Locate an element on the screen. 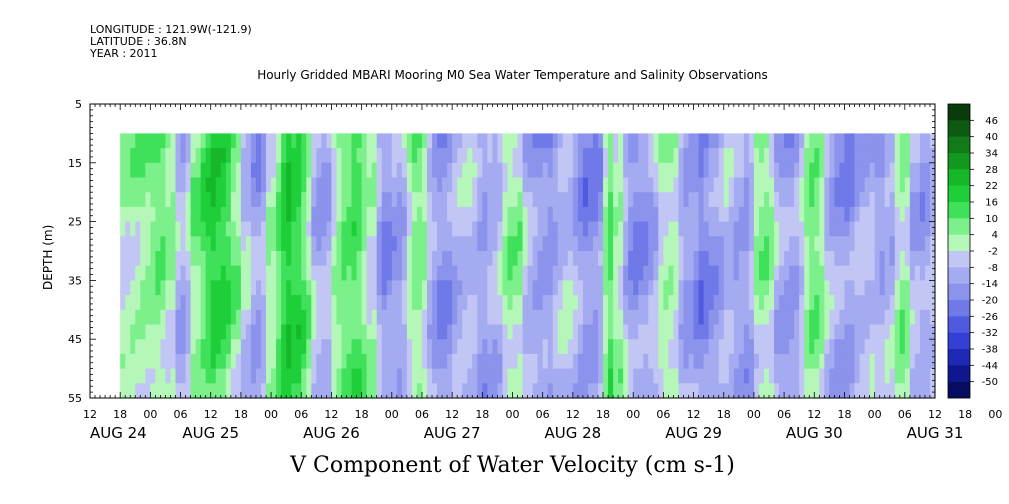 The image size is (1009, 504). x-hour-tick-label: 00 is located at coordinates (995, 414).